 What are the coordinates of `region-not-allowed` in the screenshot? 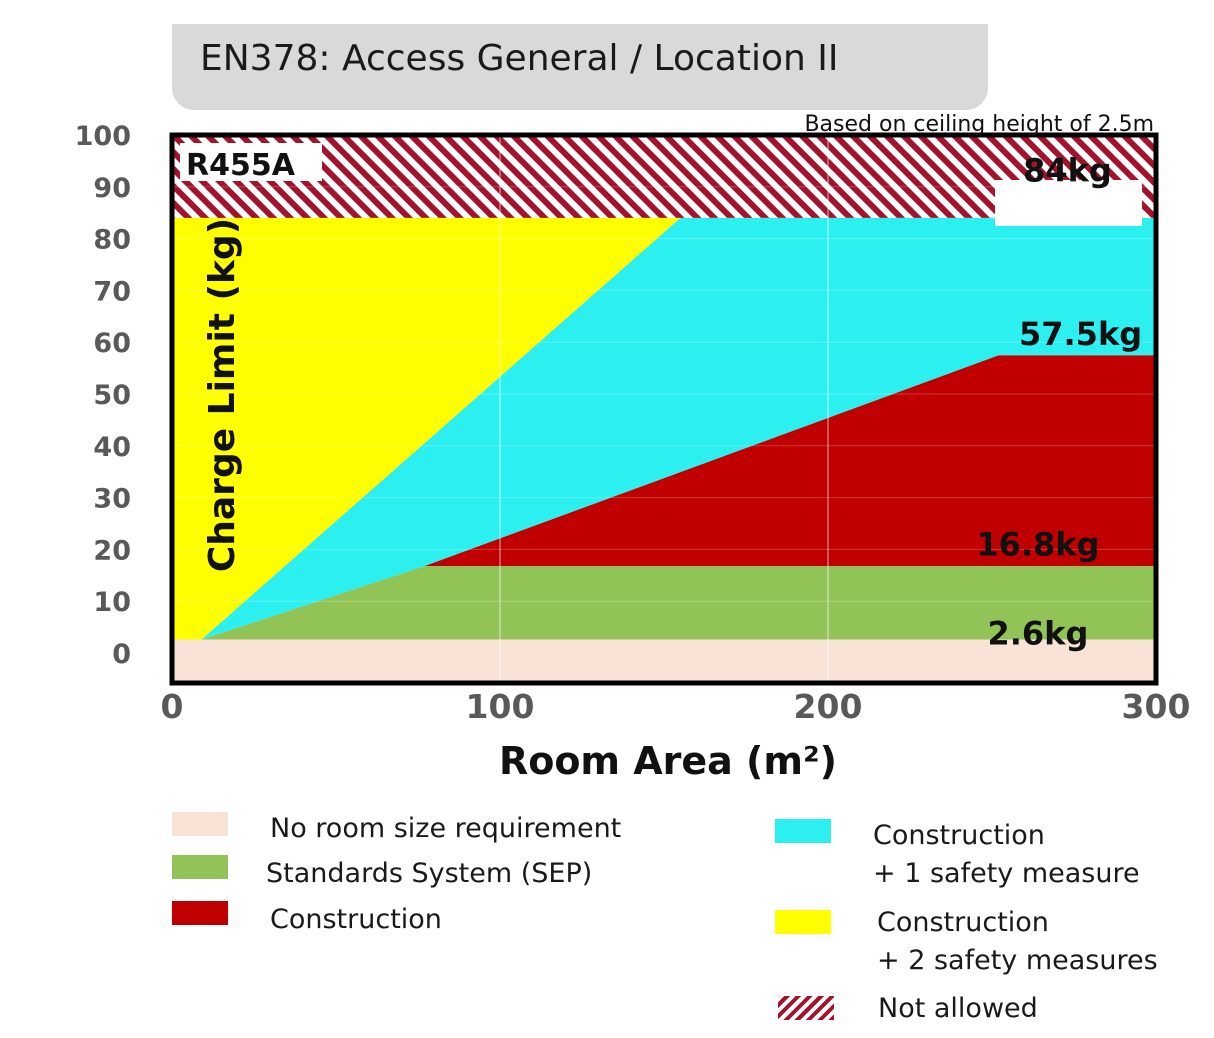 It's located at (664, 176).